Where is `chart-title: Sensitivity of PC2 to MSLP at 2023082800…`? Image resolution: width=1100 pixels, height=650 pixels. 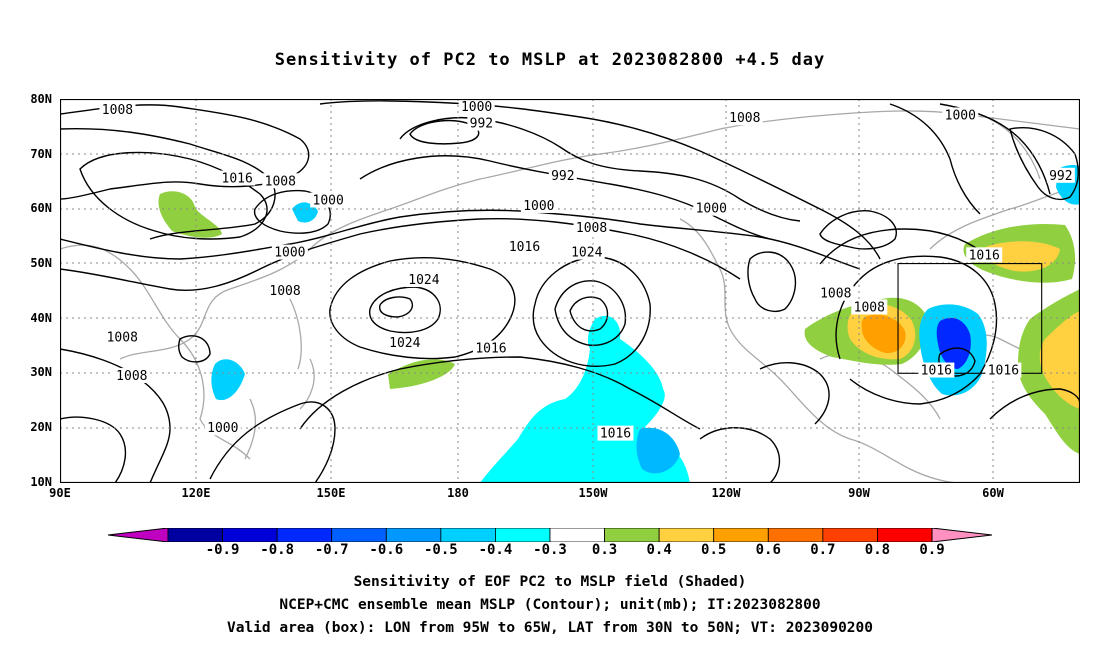 chart-title: Sensitivity of PC2 to MSLP at 2023082800… is located at coordinates (550, 60).